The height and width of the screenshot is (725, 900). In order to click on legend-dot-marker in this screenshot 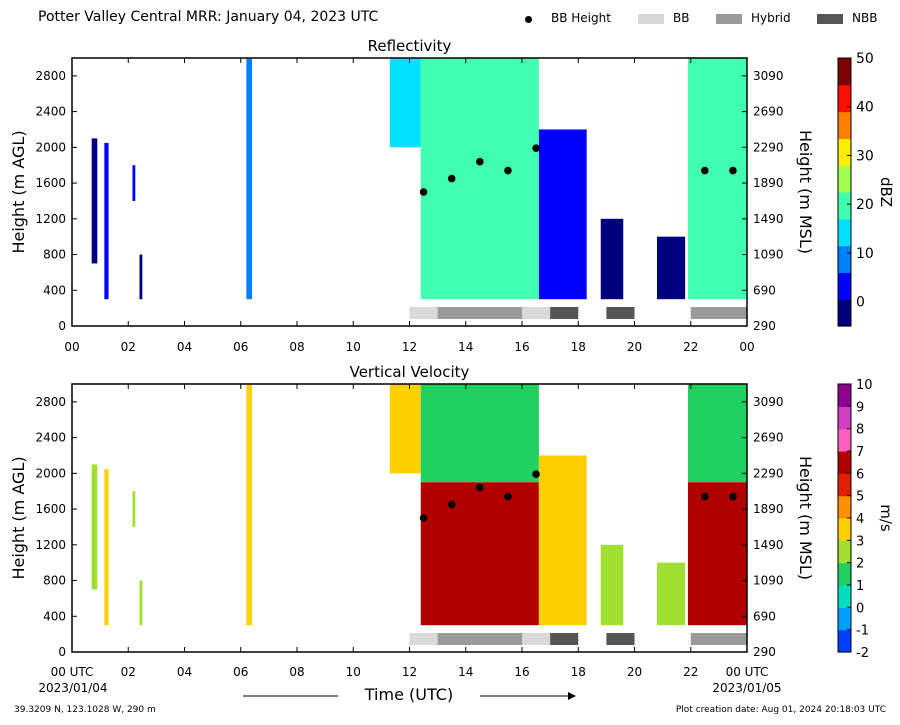, I will do `click(528, 19)`.